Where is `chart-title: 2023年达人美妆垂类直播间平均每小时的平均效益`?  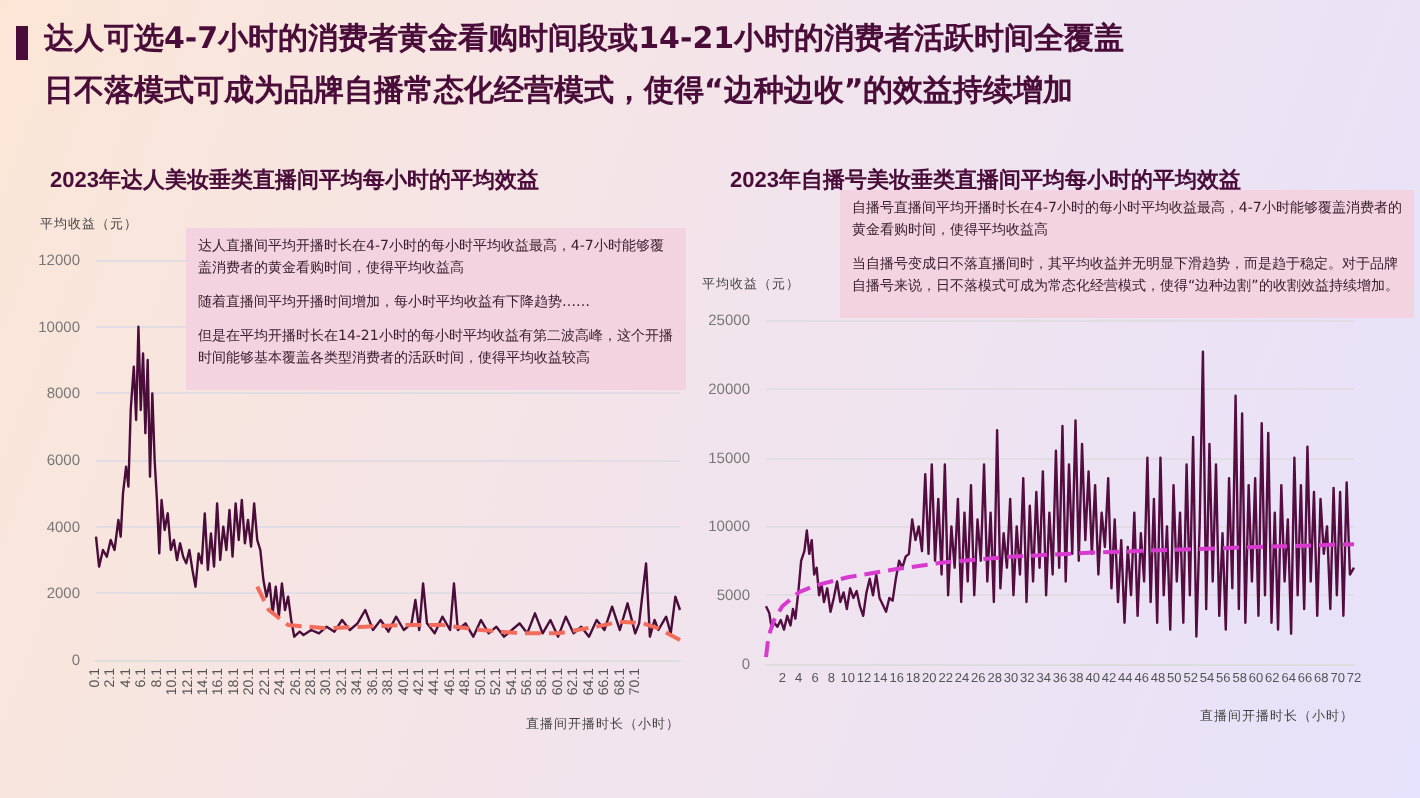
chart-title: 2023年达人美妆垂类直播间平均每小时的平均效益 is located at coordinates (294, 180).